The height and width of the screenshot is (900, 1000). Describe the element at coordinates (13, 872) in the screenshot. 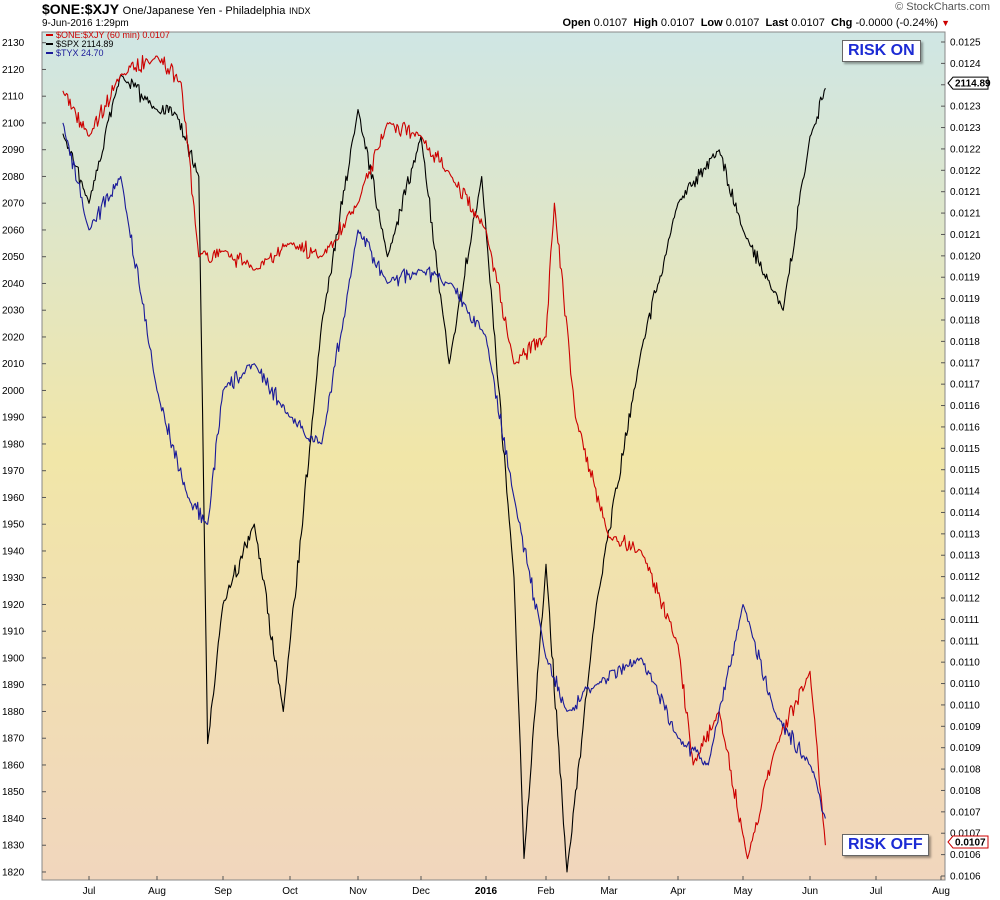

I see `y-left-tick-label: 1820` at that location.